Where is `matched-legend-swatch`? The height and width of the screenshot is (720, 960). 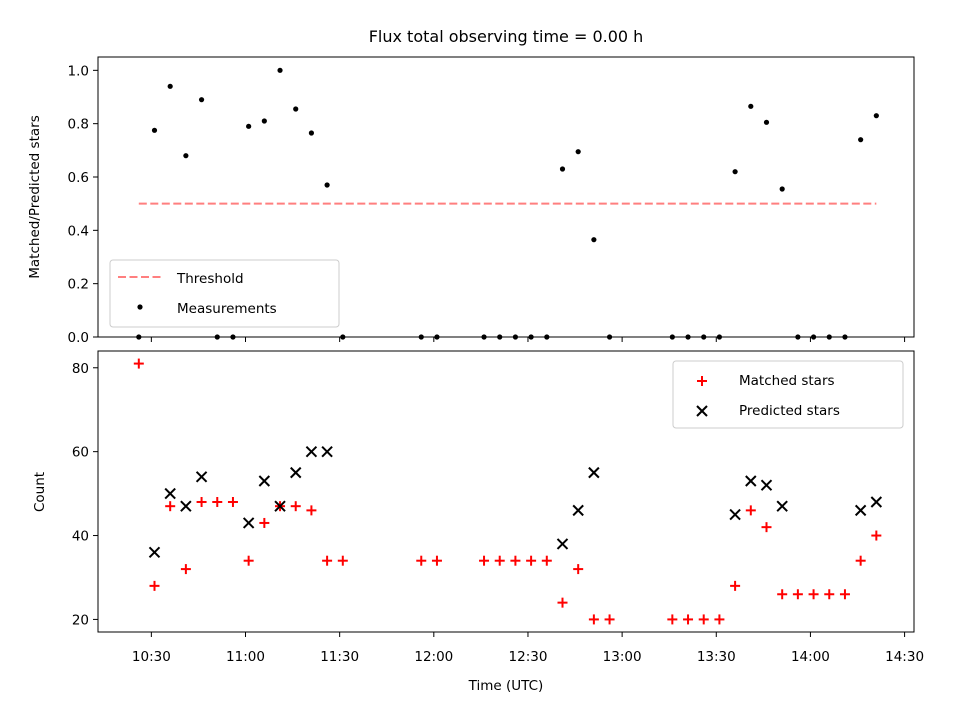 matched-legend-swatch is located at coordinates (702, 381).